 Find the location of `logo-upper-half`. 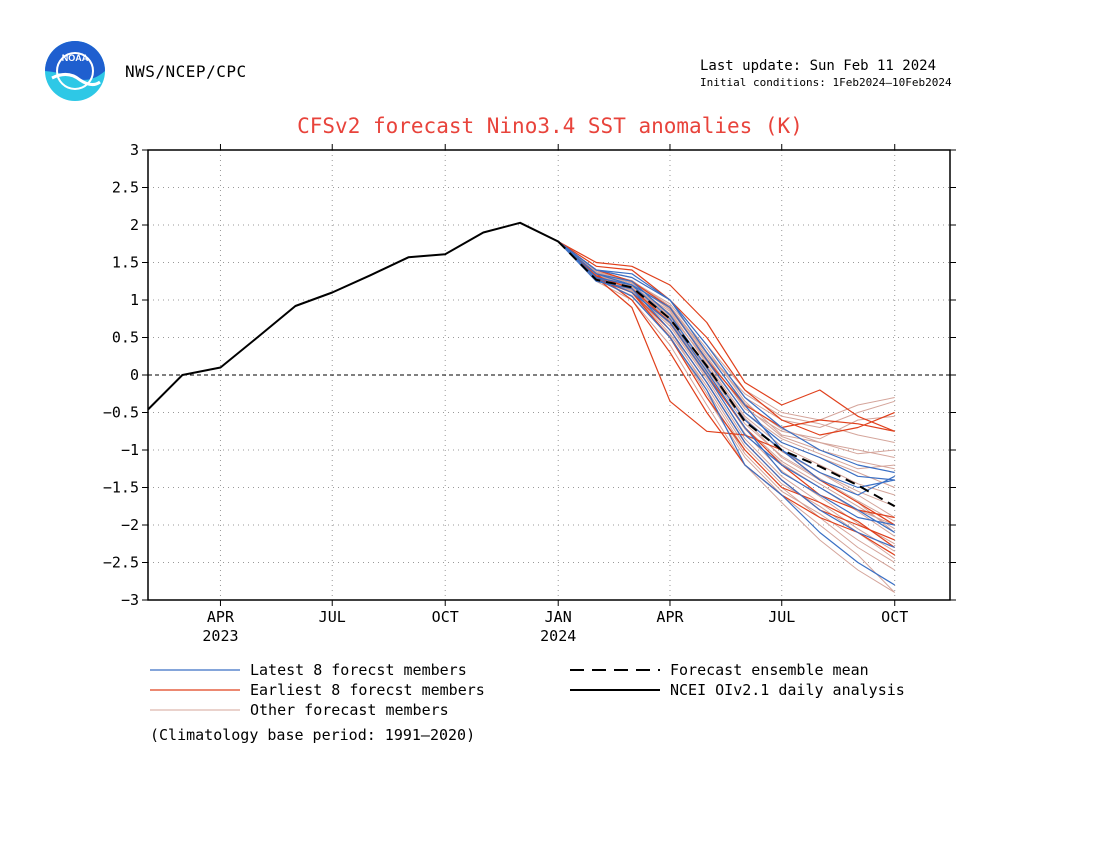

logo-upper-half is located at coordinates (75, 60).